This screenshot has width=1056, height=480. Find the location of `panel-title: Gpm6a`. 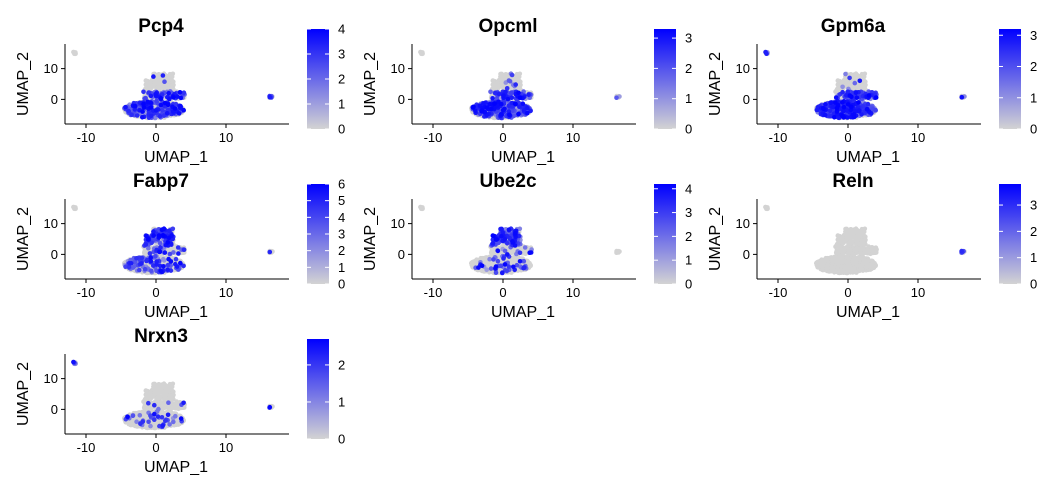

panel-title: Gpm6a is located at coordinates (853, 26).